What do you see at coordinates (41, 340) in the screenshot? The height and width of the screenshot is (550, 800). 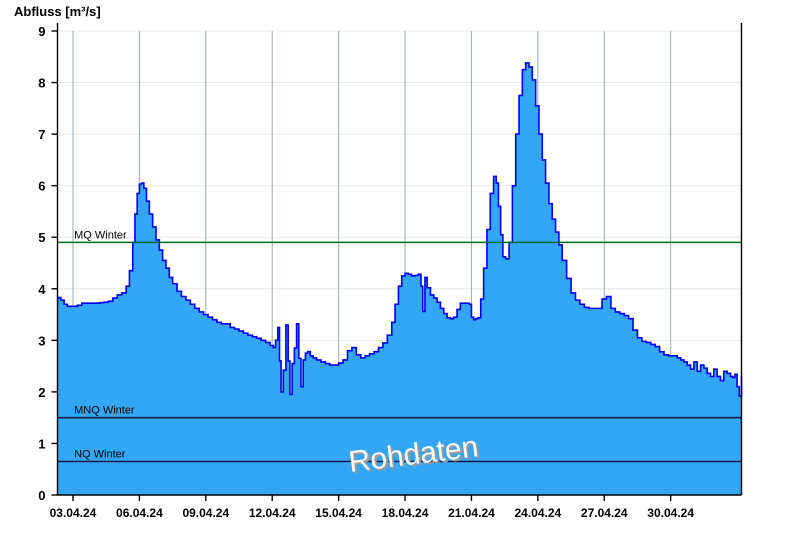 I see `y-tick-label: 3` at bounding box center [41, 340].